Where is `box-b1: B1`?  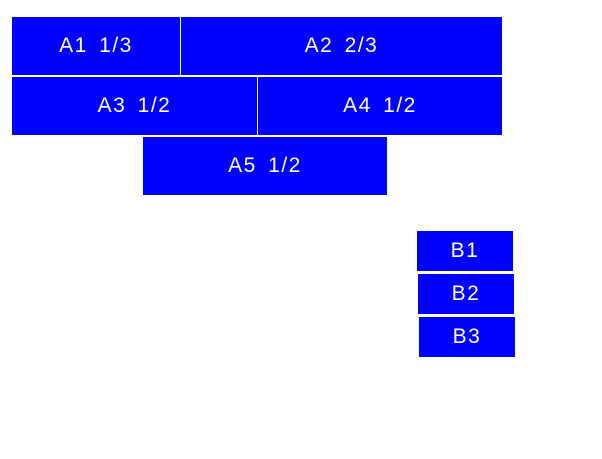
box-b1: B1 is located at coordinates (465, 251).